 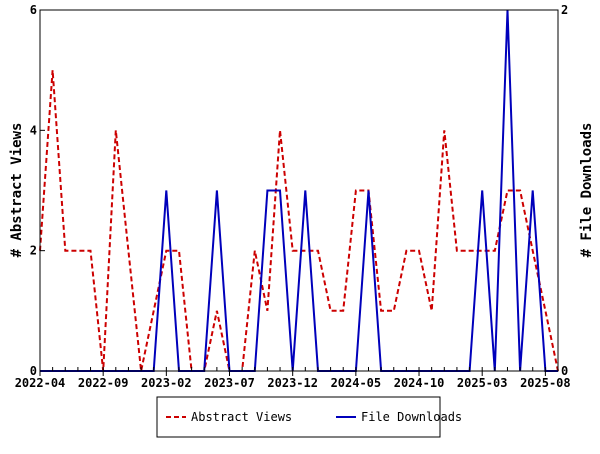 I want to click on y-tick-label: 2, so click(x=33, y=251).